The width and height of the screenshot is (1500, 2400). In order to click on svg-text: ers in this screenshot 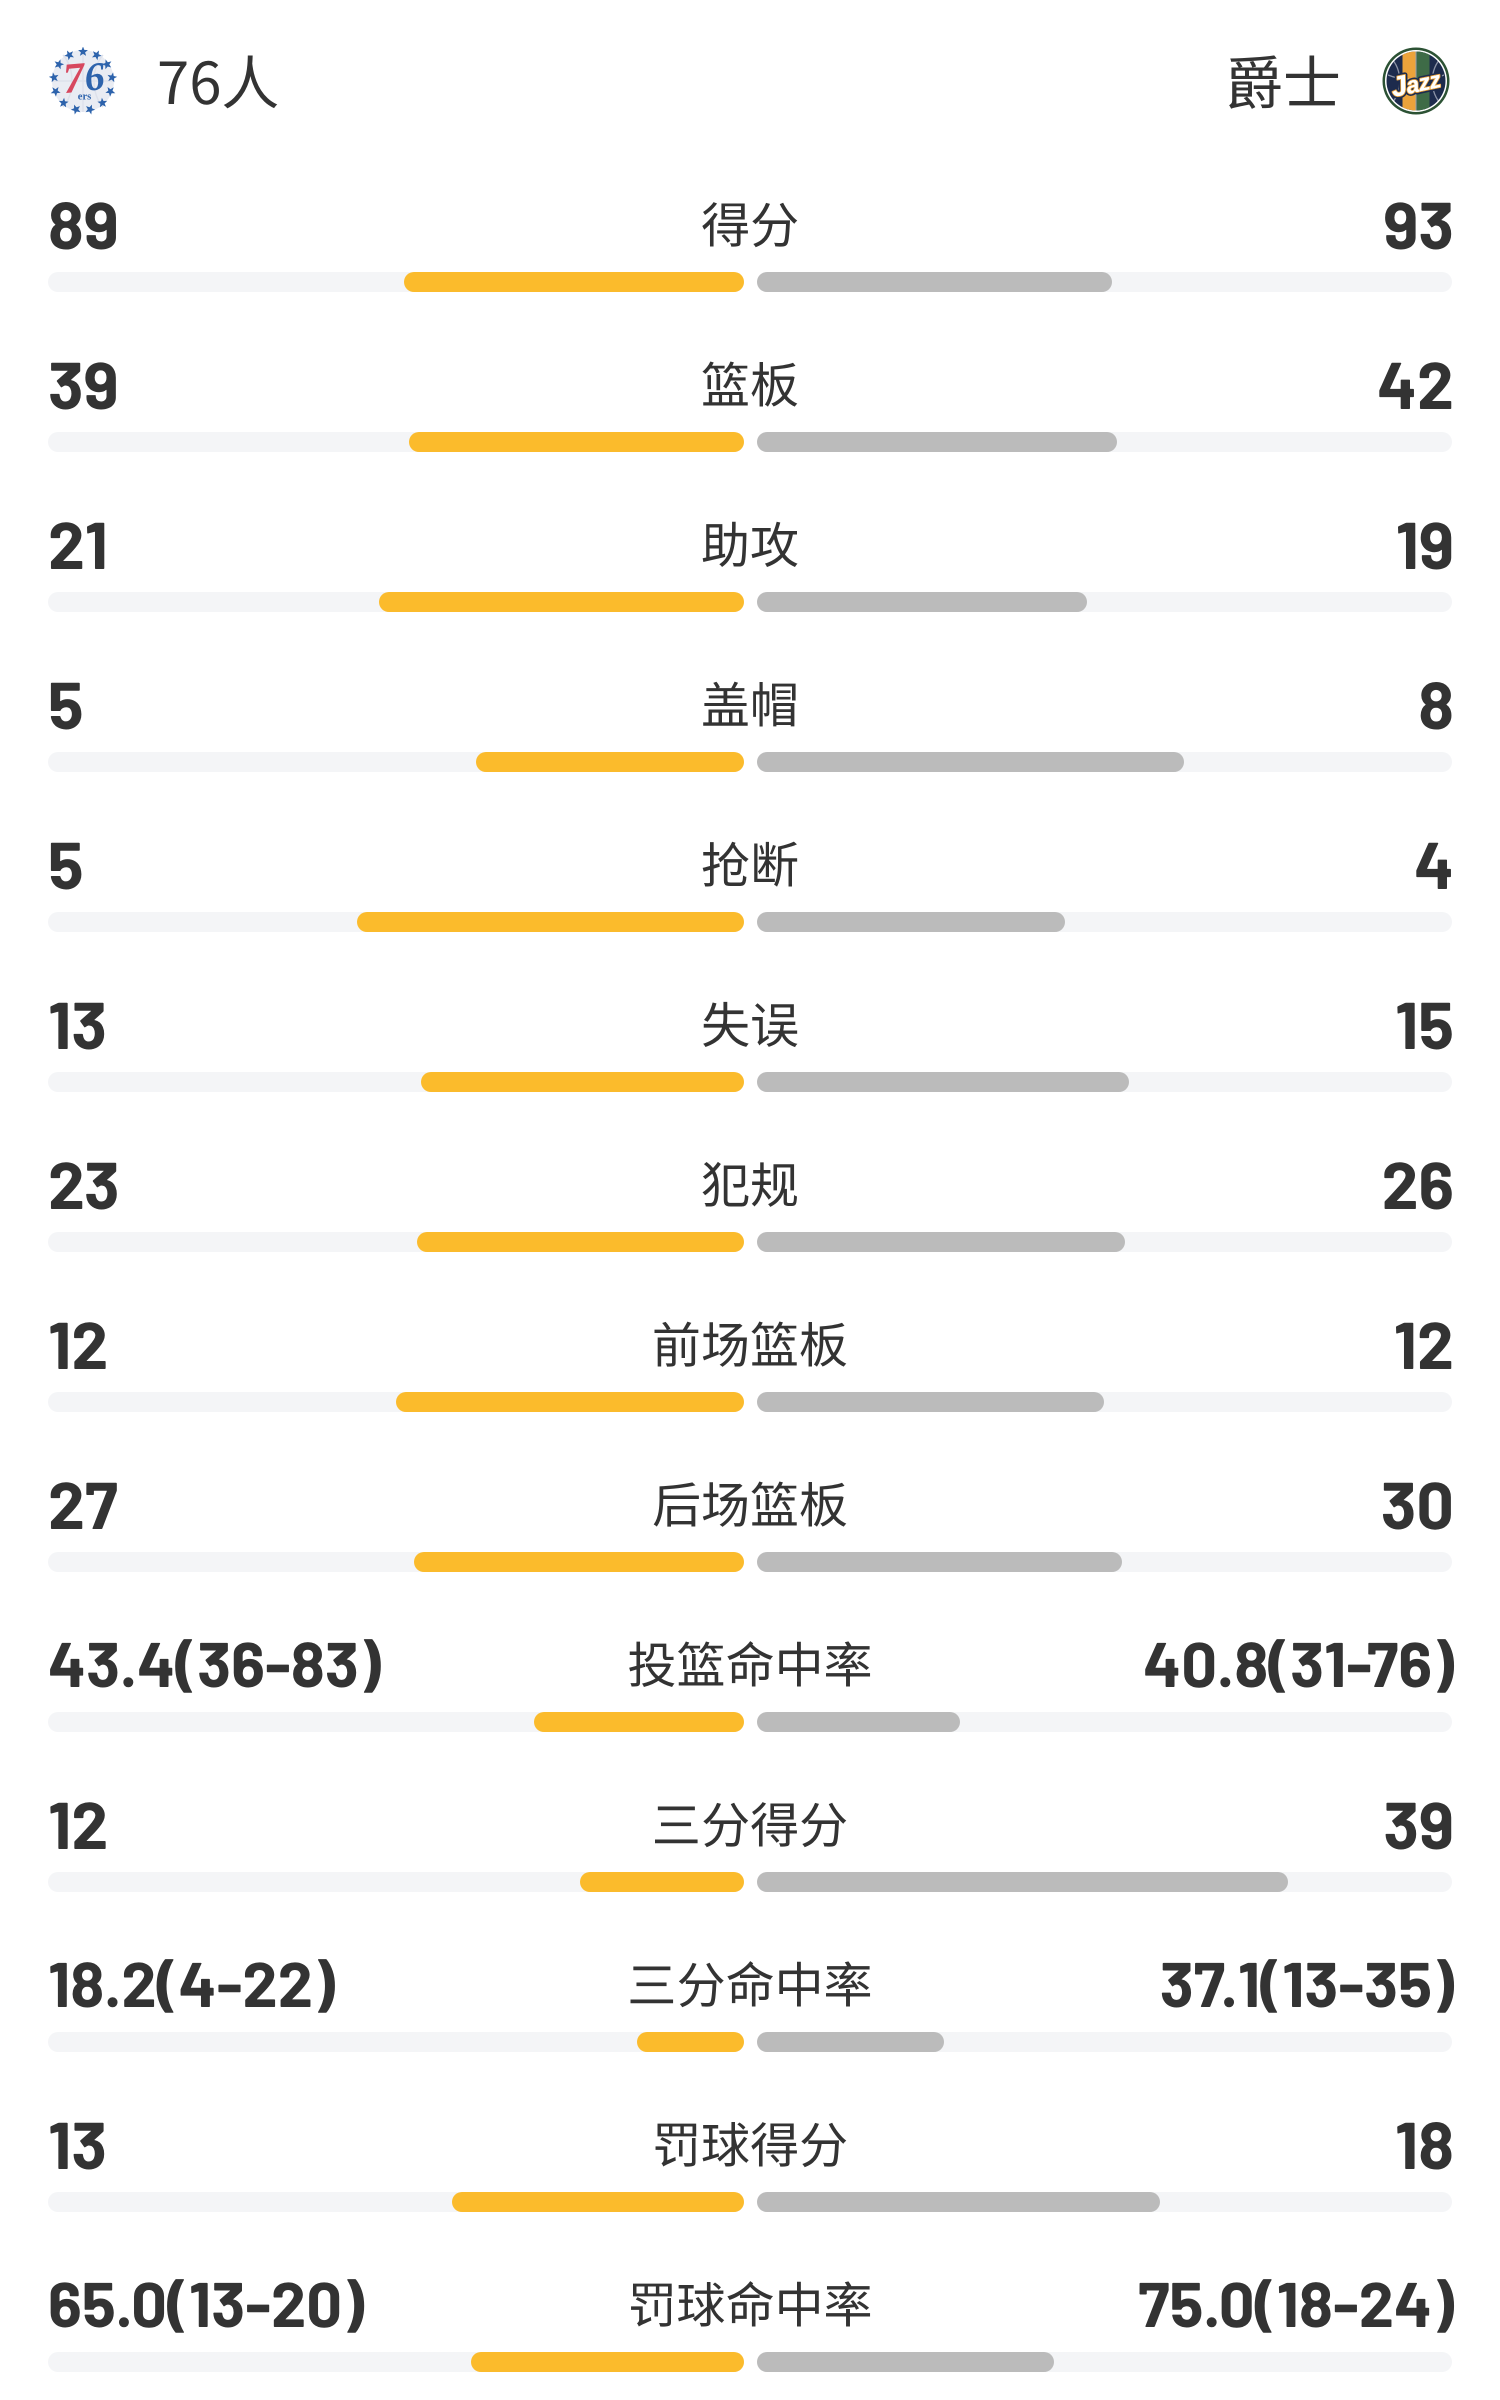, I will do `click(84, 97)`.